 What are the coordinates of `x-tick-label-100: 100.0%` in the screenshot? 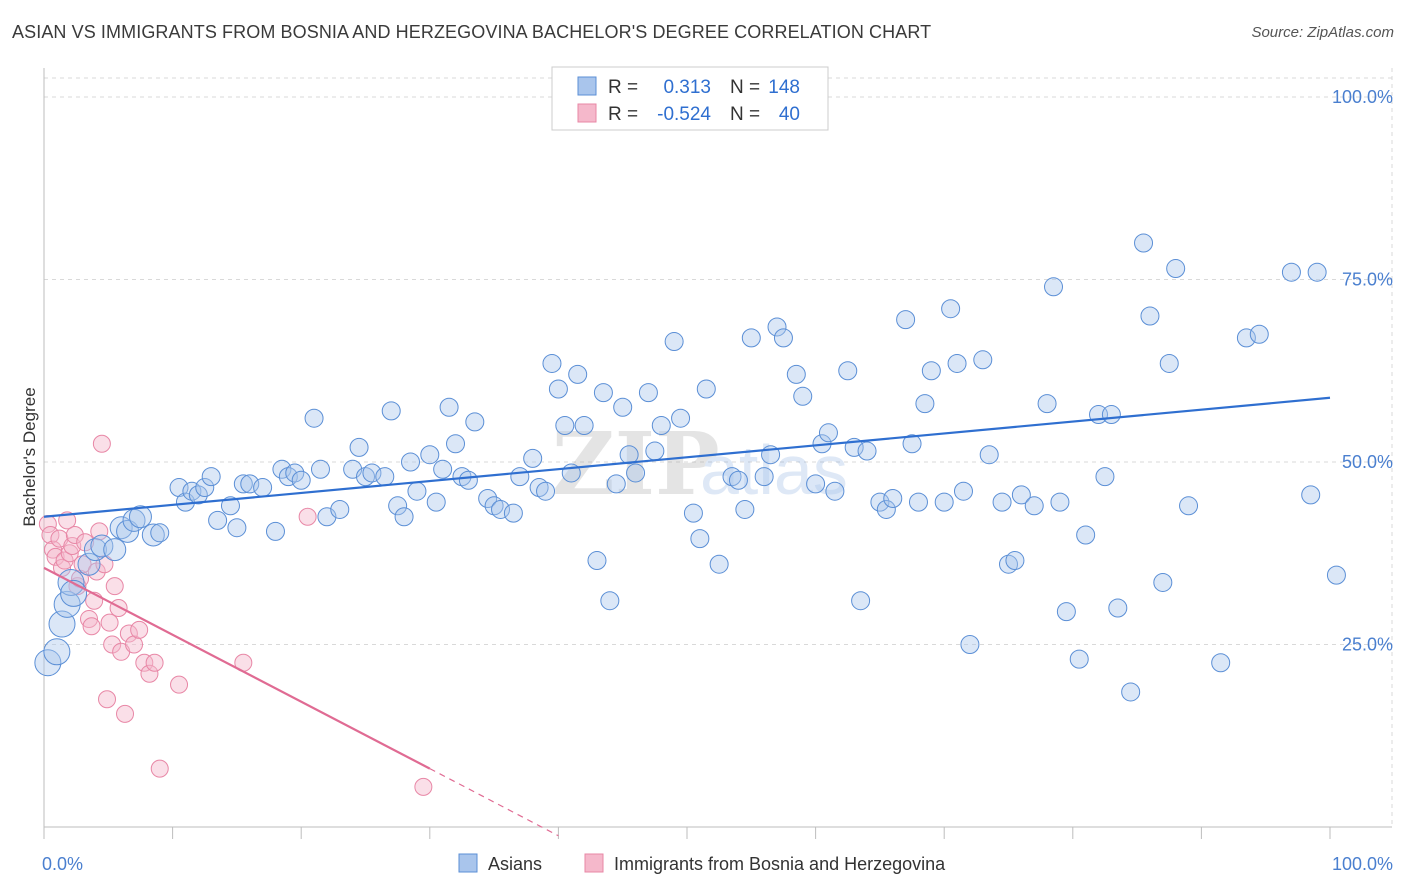 It's located at (1362, 864).